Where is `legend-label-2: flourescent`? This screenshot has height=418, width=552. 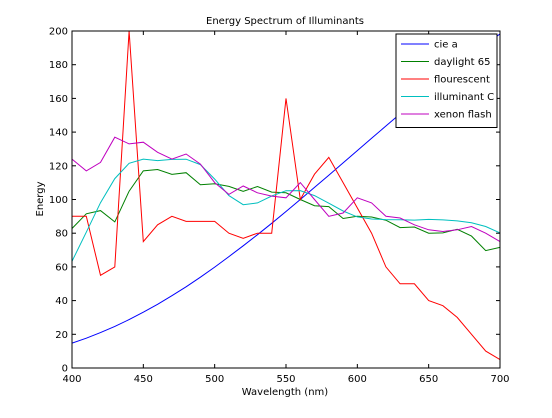
legend-label-2: flourescent is located at coordinates (462, 80).